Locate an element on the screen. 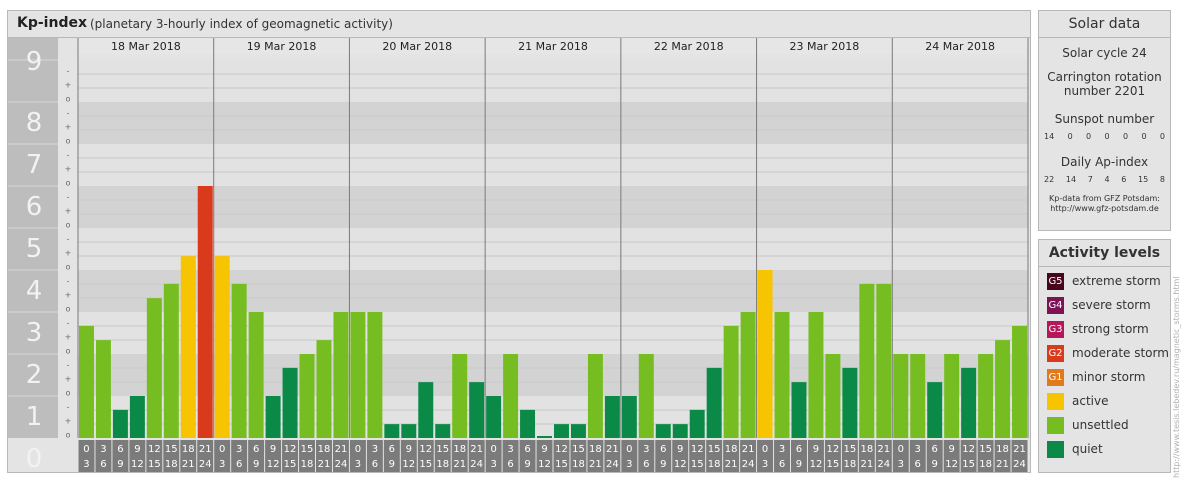 The width and height of the screenshot is (1184, 480). kp-level-label: 6 is located at coordinates (34, 207).